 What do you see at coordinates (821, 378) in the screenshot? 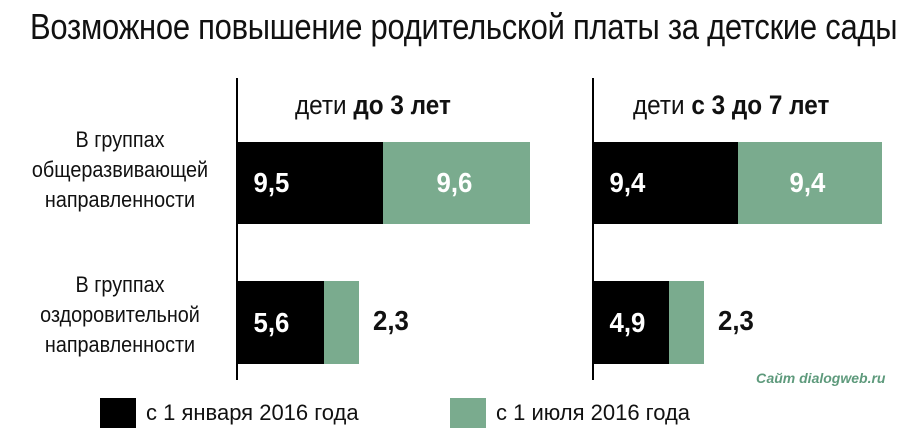
I see `source-note: Сайт dialogweb.ru` at bounding box center [821, 378].